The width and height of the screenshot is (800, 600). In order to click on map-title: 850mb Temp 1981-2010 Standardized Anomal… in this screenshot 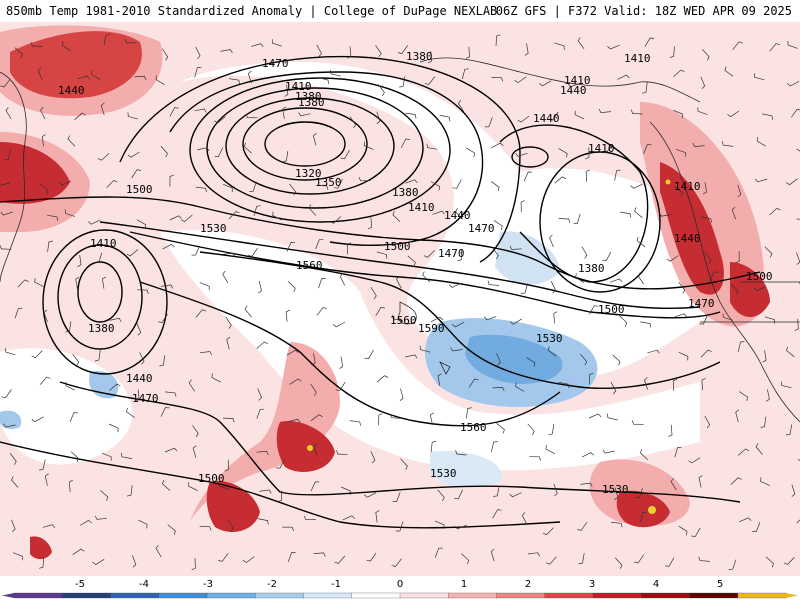, I will do `click(252, 11)`.